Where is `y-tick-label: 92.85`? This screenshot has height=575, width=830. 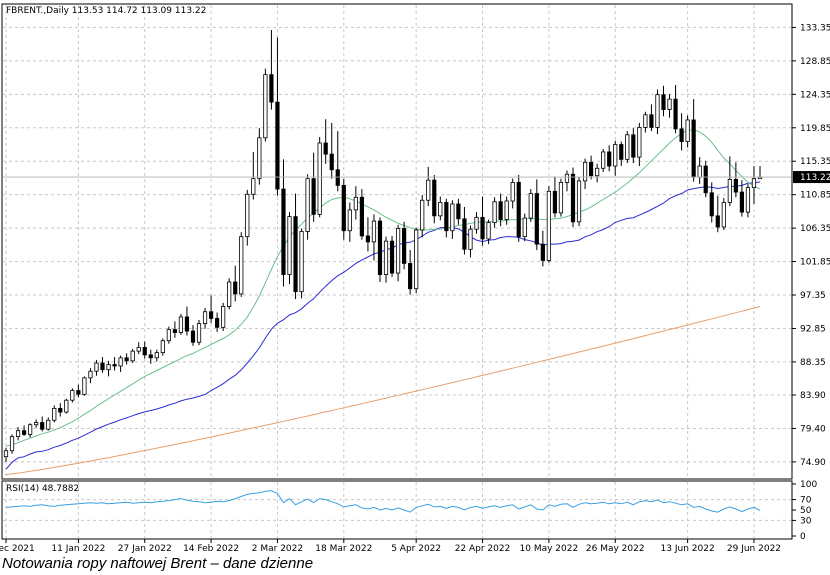
y-tick-label: 92.85 is located at coordinates (813, 329).